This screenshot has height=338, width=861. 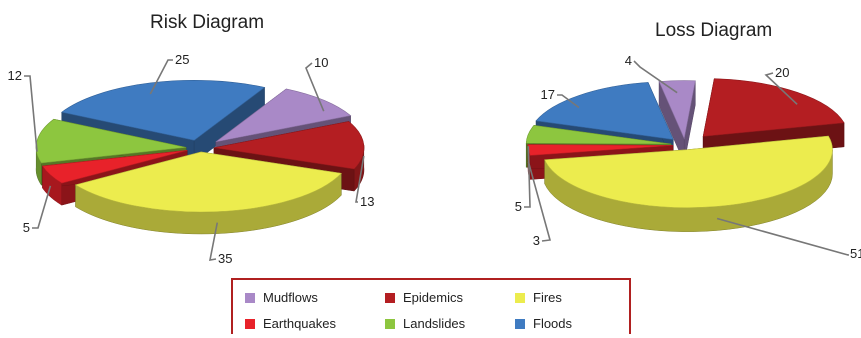 I want to click on legend-item-floods: Floods, so click(x=543, y=324).